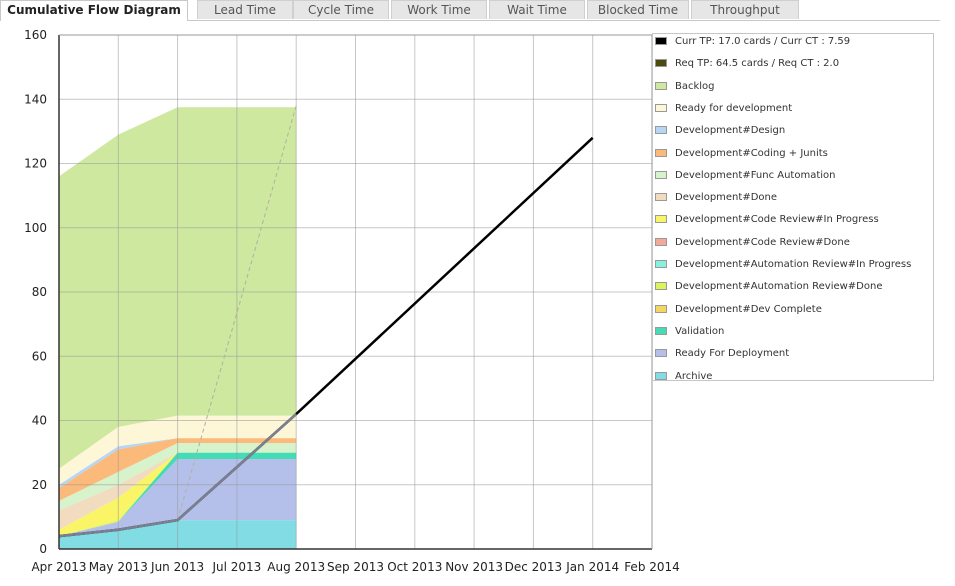  Describe the element at coordinates (730, 131) in the screenshot. I see `legend-label: Development#Design` at that location.